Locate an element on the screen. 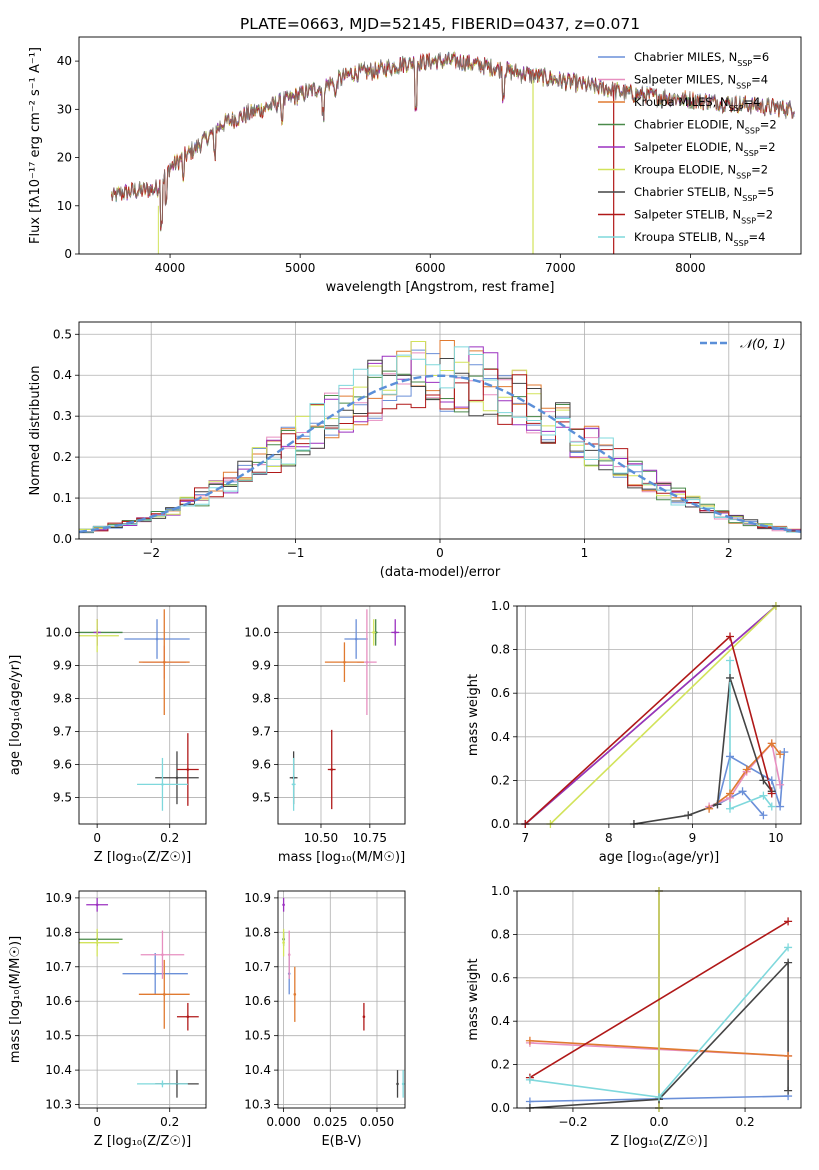  histogram-step is located at coordinates (440, 453).